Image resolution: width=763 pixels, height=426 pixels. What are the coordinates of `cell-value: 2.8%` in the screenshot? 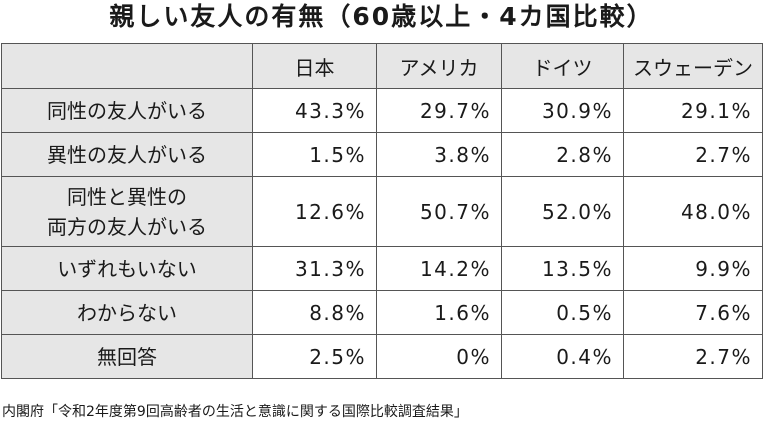 It's located at (562, 154).